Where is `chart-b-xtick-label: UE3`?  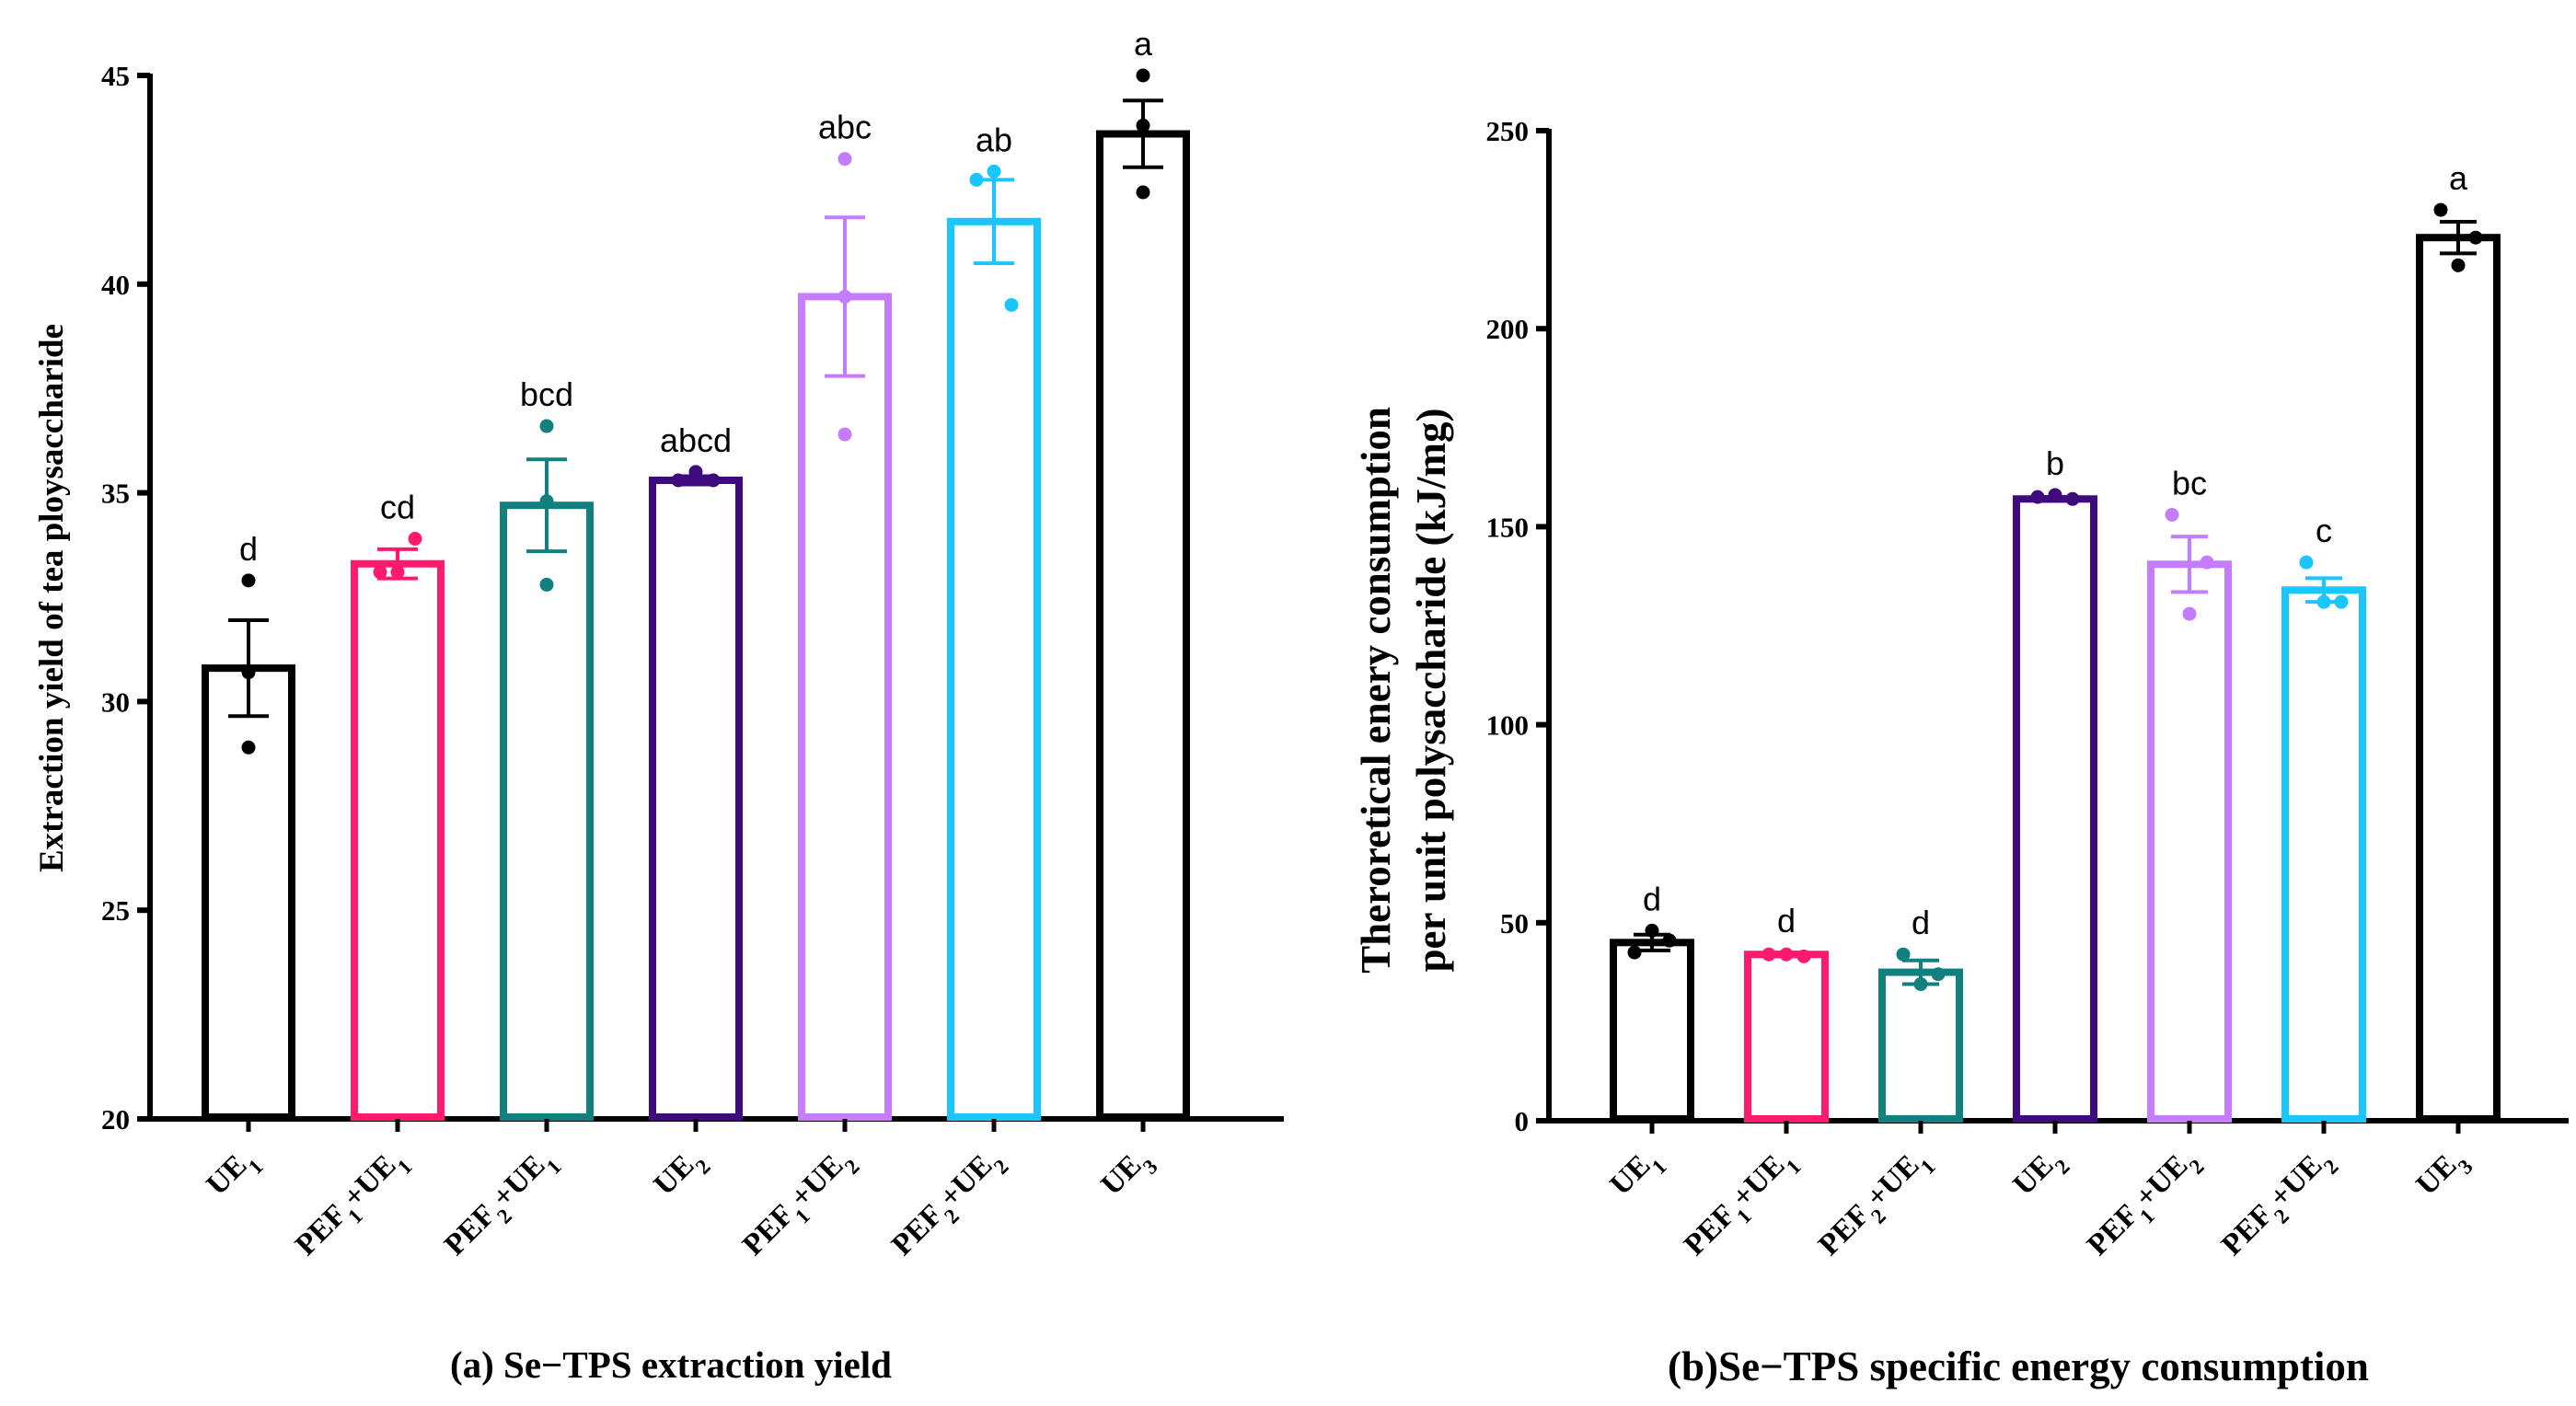
chart-b-xtick-label: UE3 is located at coordinates (2444, 1175).